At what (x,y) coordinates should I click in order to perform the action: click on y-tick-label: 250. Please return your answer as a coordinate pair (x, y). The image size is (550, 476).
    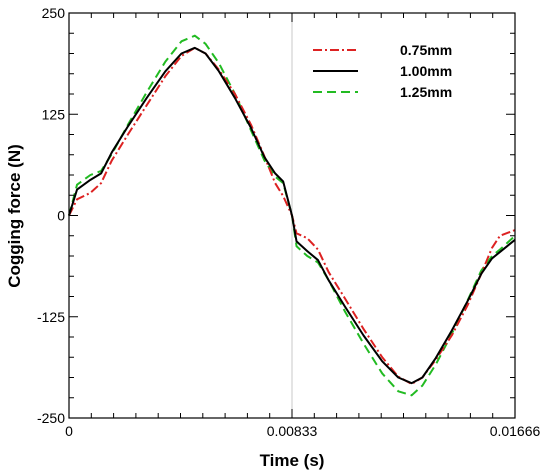
    Looking at the image, I should click on (54, 13).